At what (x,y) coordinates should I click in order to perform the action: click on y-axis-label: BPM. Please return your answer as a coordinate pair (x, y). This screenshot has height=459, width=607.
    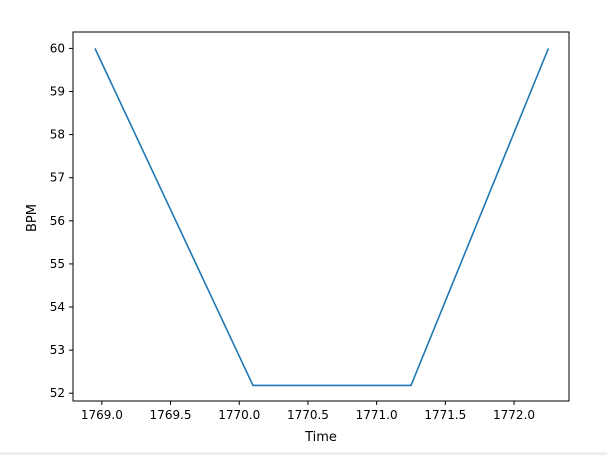
    Looking at the image, I should click on (32, 218).